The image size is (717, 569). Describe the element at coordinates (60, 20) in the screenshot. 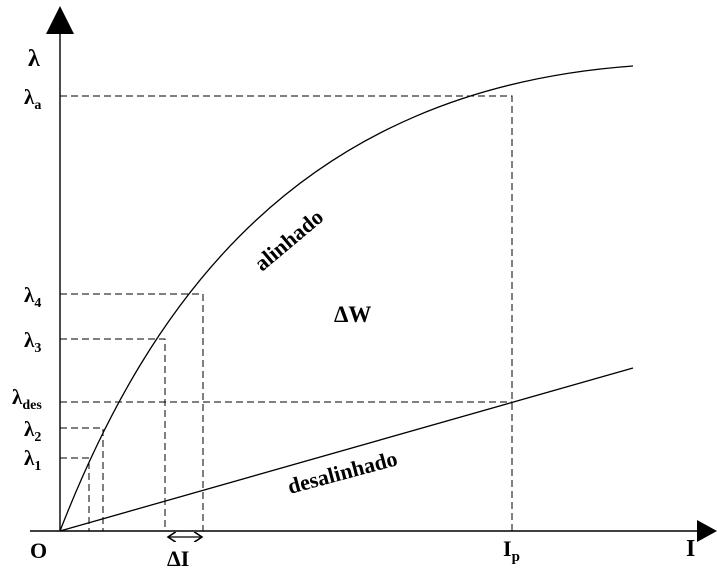

I see `y-axis-arrowhead` at that location.